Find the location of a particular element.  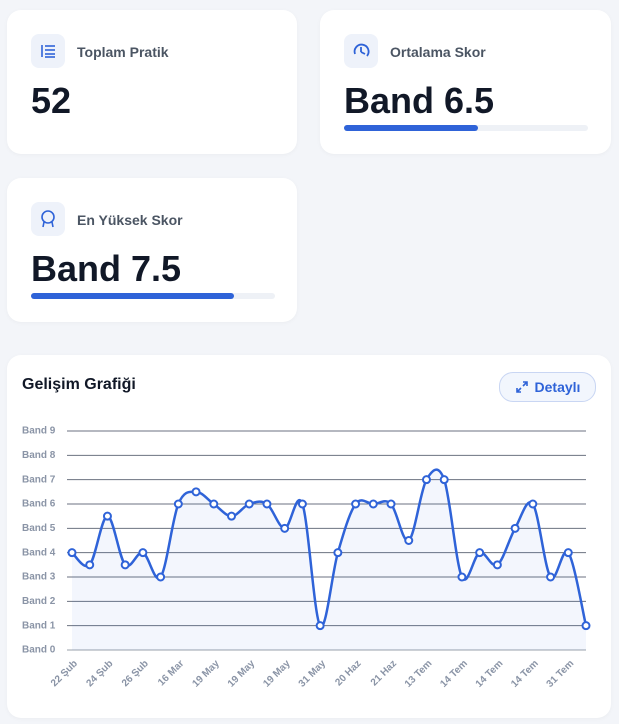

chart-title: Gelişim Grafiği is located at coordinates (79, 384).